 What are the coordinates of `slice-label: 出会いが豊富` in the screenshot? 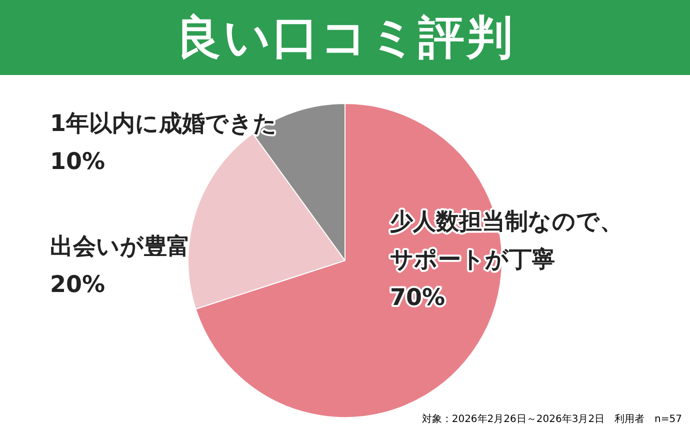 It's located at (120, 246).